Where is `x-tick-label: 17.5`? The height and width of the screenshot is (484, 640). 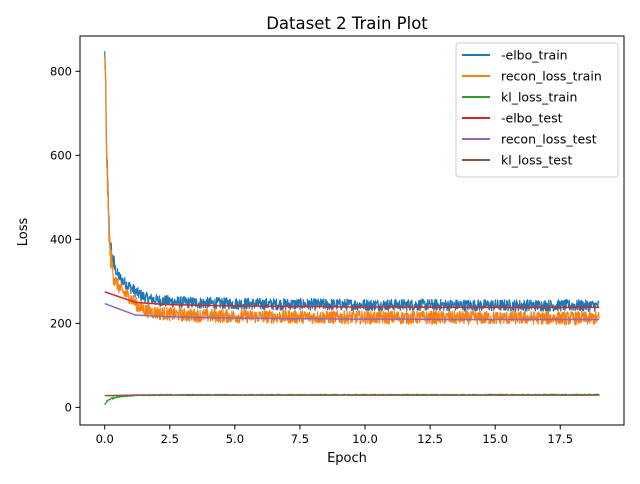 x-tick-label: 17.5 is located at coordinates (560, 439).